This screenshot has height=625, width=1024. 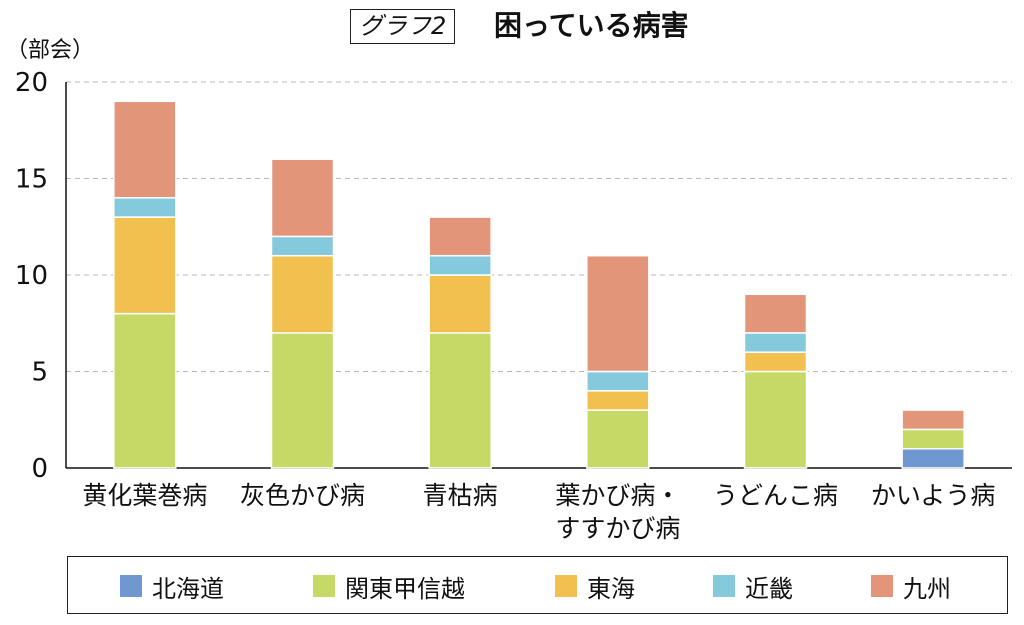 What do you see at coordinates (537, 585) in the screenshot?
I see `legend: 北海道 関東甲信越 東海 近畿 九州` at bounding box center [537, 585].